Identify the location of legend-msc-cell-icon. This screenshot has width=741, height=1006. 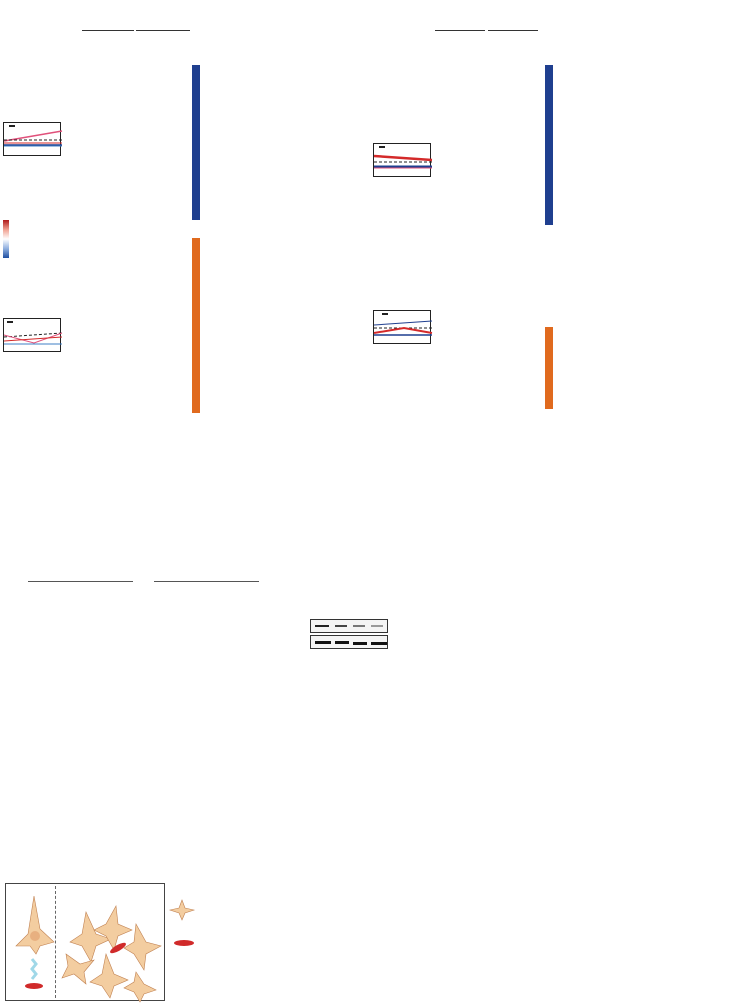
(182, 910).